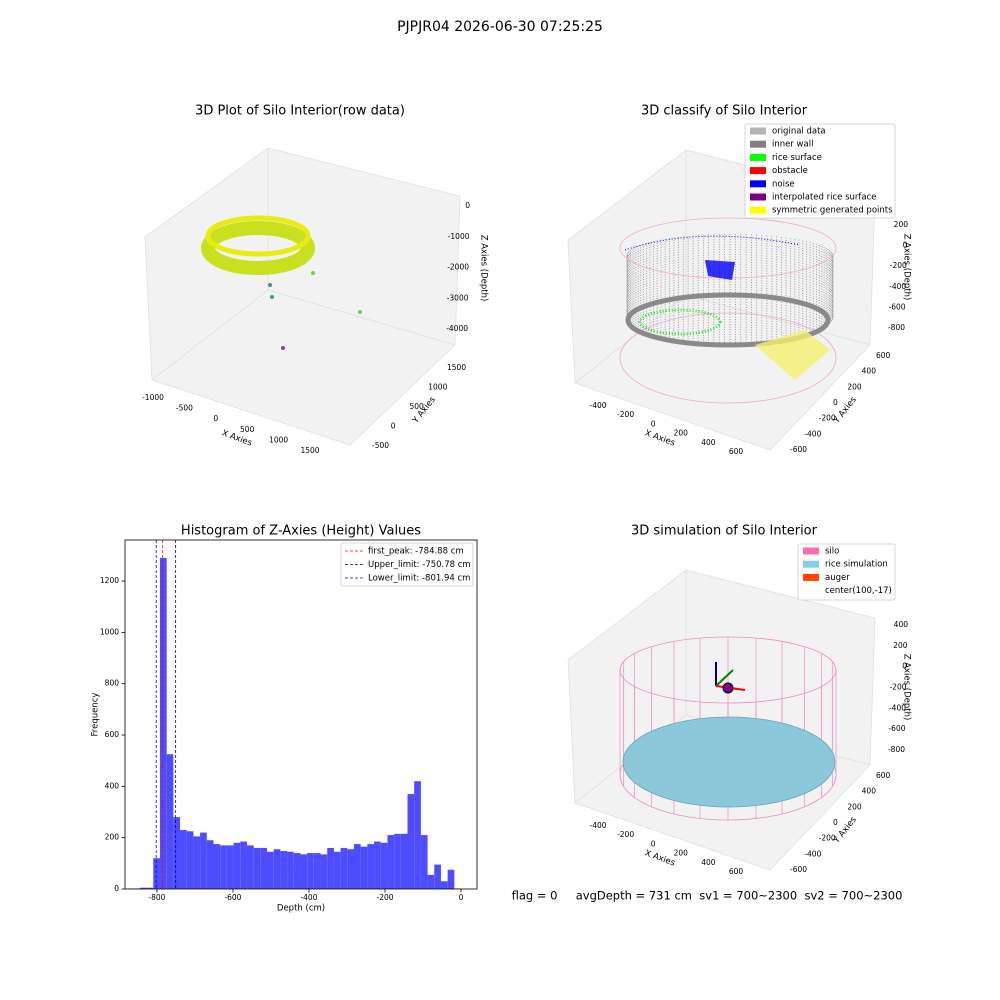  What do you see at coordinates (728, 358) in the screenshot?
I see `silo-bottom` at bounding box center [728, 358].